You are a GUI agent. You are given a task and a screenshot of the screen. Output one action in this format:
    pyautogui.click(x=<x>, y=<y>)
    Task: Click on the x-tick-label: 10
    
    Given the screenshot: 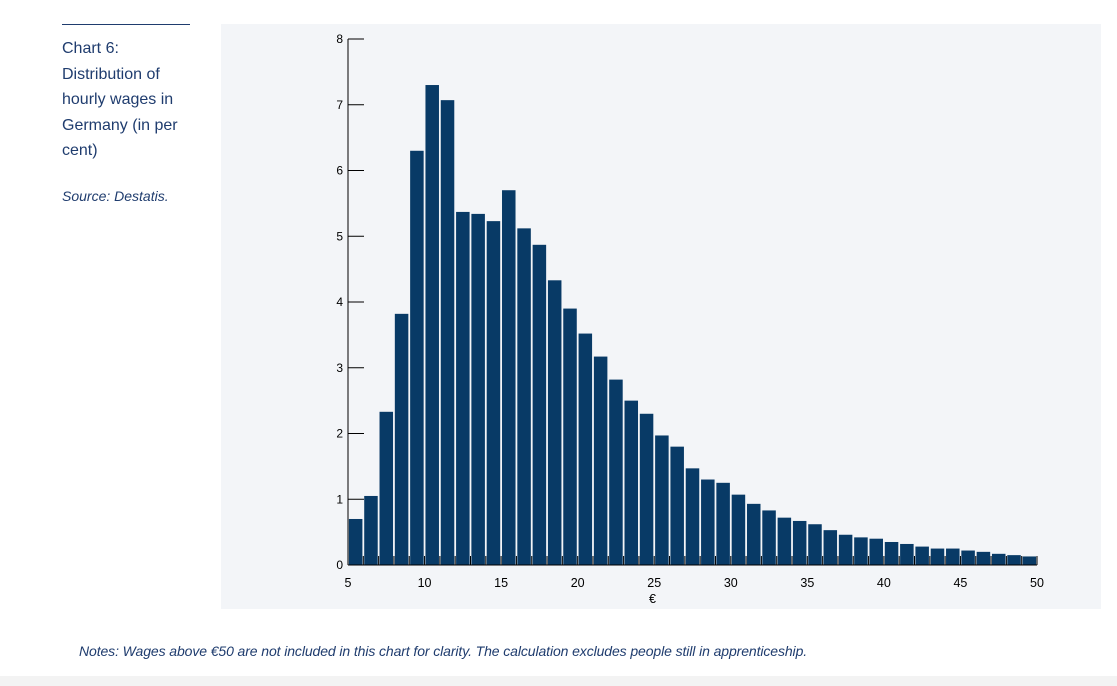 What is the action you would take?
    pyautogui.click(x=425, y=583)
    